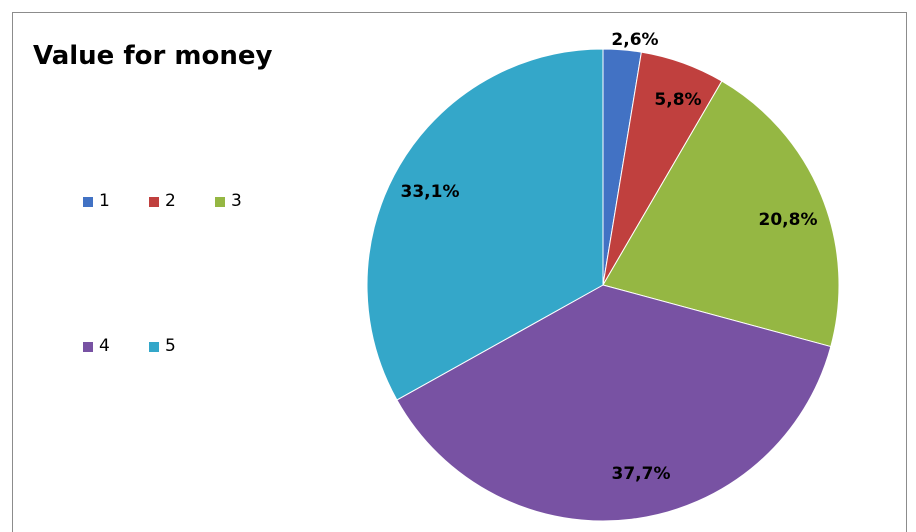  Describe the element at coordinates (788, 220) in the screenshot. I see `data-label-3: 20,8%` at that location.